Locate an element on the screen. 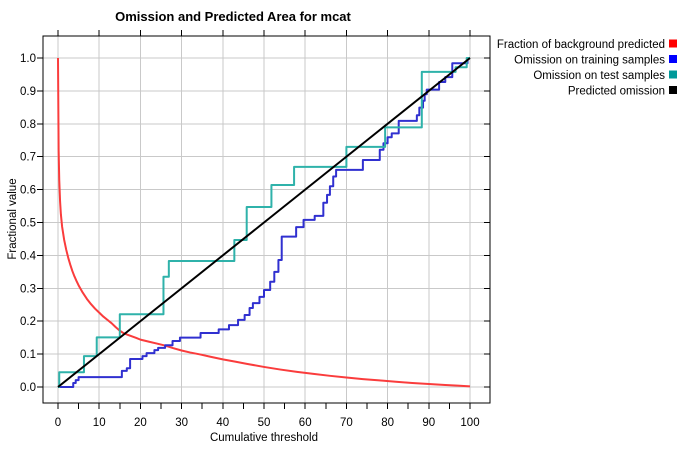  x-tick-label: 30 is located at coordinates (181, 423).